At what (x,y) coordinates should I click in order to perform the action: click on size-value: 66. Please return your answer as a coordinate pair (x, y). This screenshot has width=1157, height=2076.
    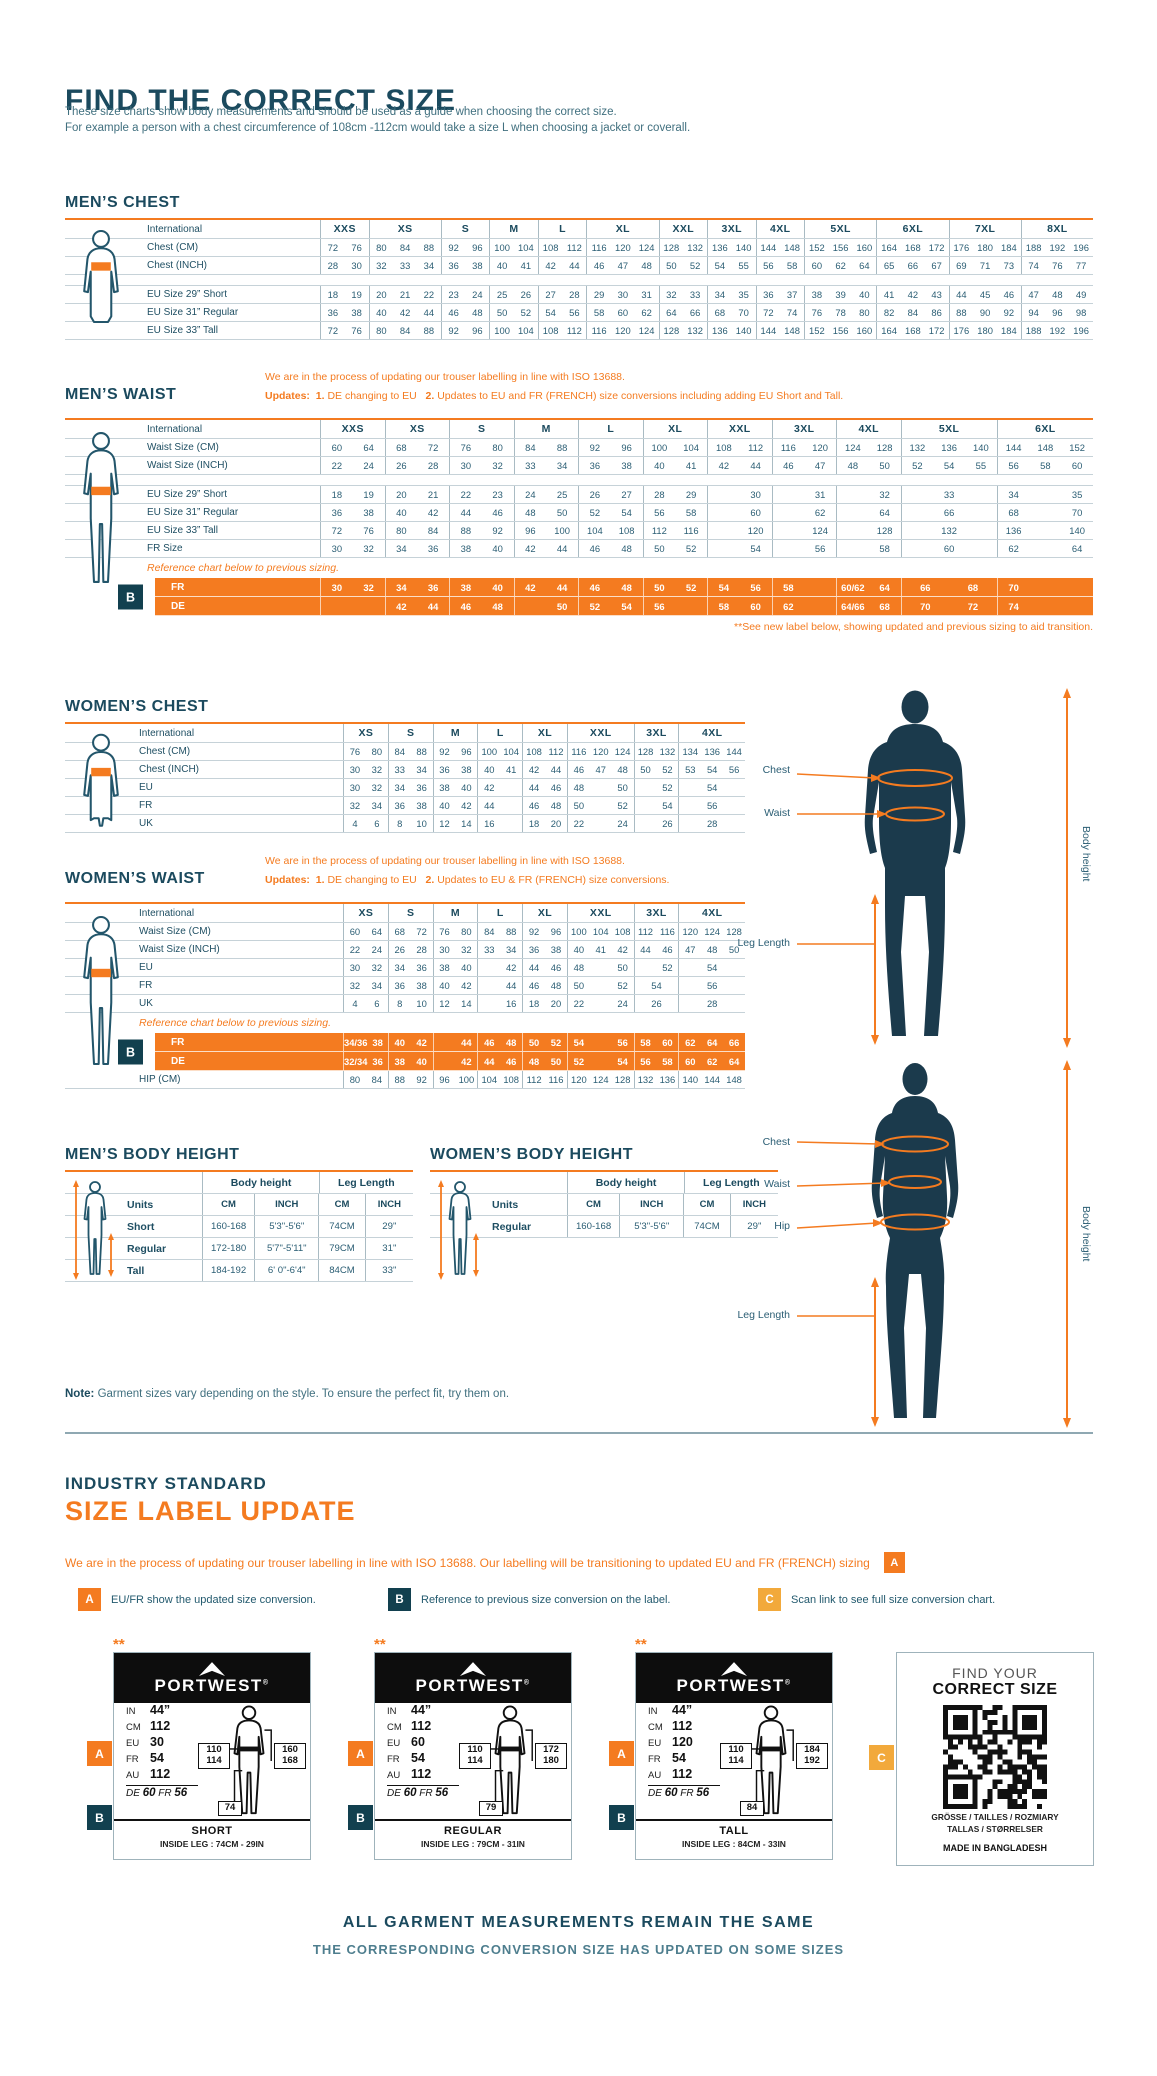
    Looking at the image, I should click on (913, 265).